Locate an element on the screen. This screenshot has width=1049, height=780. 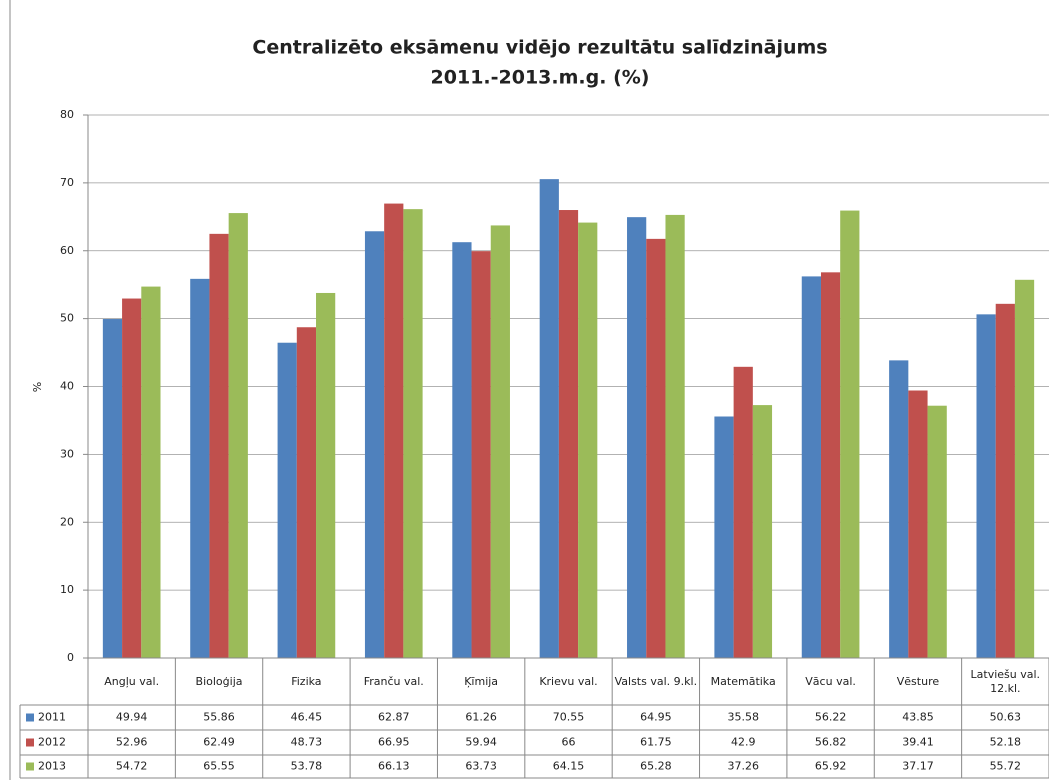
y-tick-label: 80 is located at coordinates (67, 114).